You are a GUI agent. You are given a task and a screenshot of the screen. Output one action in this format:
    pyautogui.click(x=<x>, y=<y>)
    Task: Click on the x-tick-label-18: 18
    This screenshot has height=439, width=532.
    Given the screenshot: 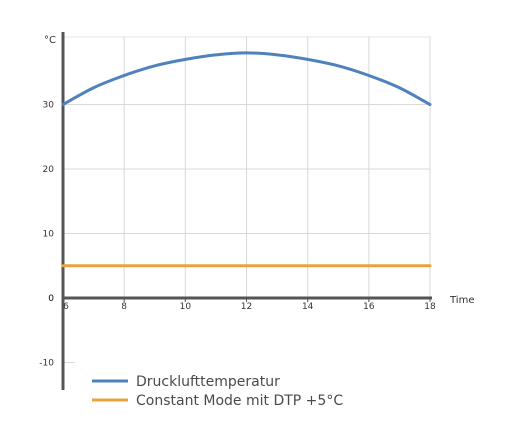 What is the action you would take?
    pyautogui.click(x=430, y=307)
    